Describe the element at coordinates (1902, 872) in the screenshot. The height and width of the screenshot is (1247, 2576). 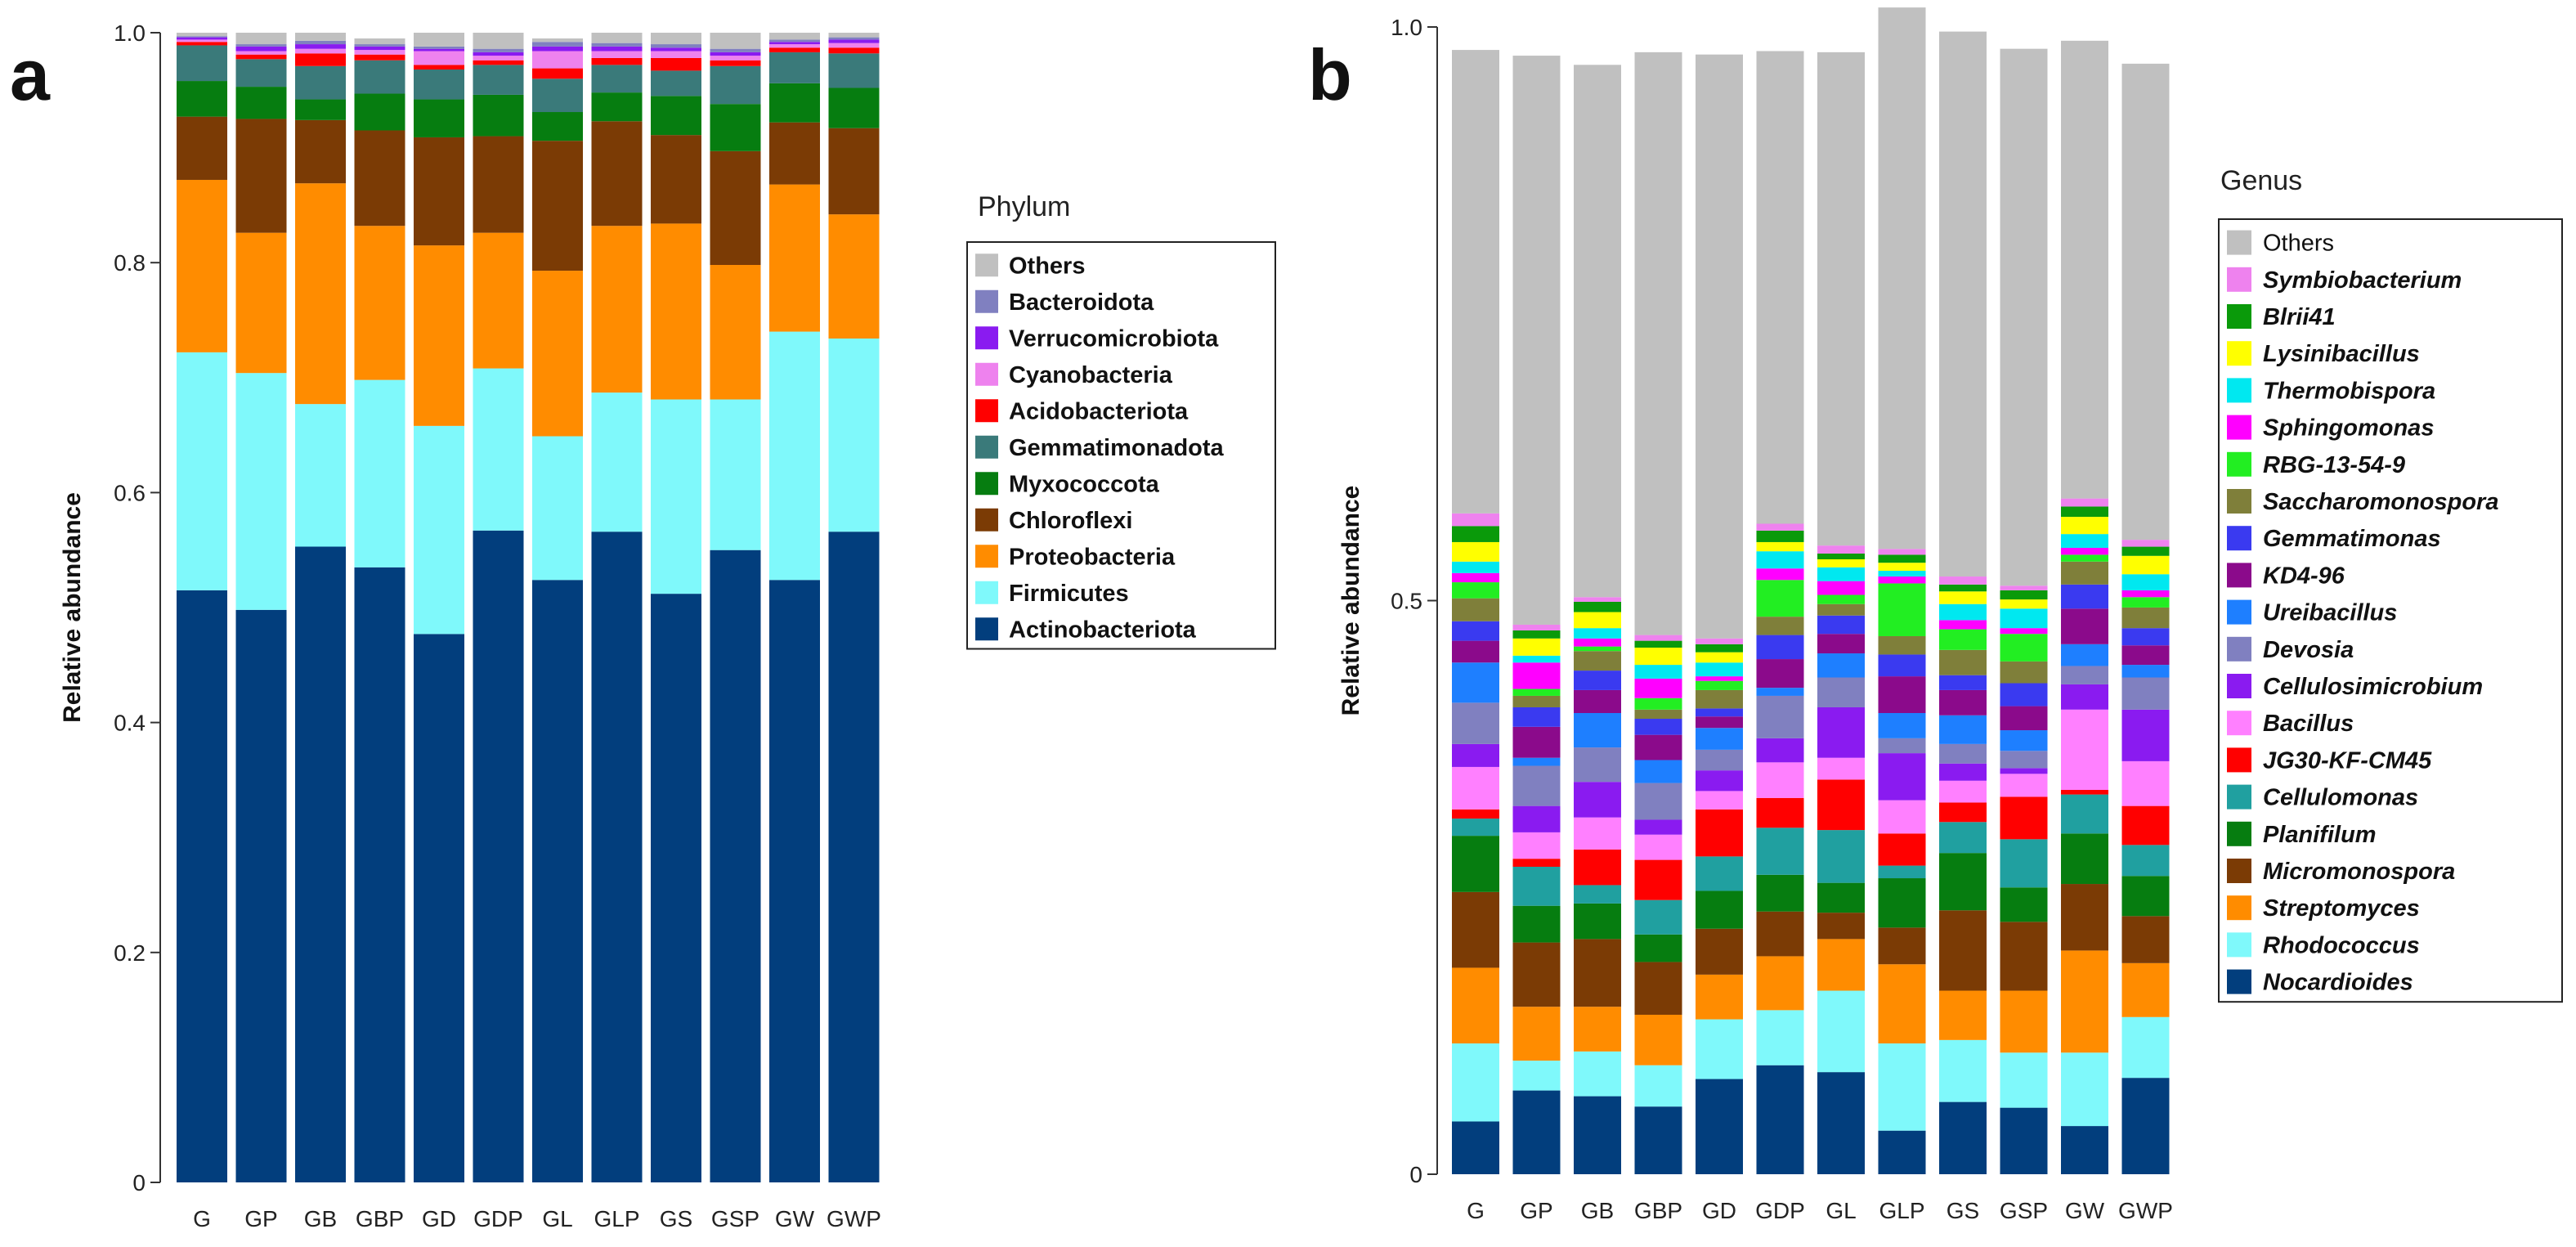
I see `b-bar-glp-cellulomonas` at that location.